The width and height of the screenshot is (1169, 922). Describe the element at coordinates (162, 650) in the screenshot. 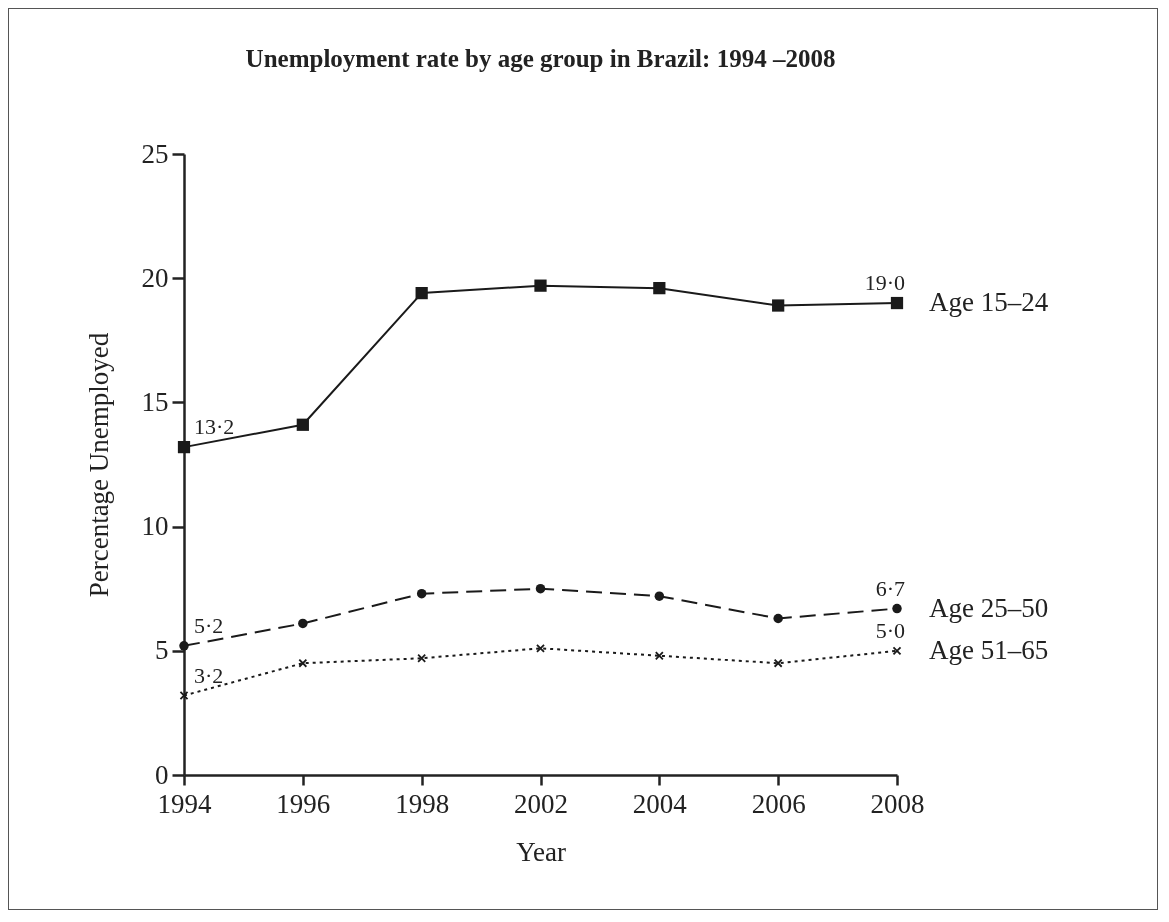

I see `y-tick-label: 5` at that location.